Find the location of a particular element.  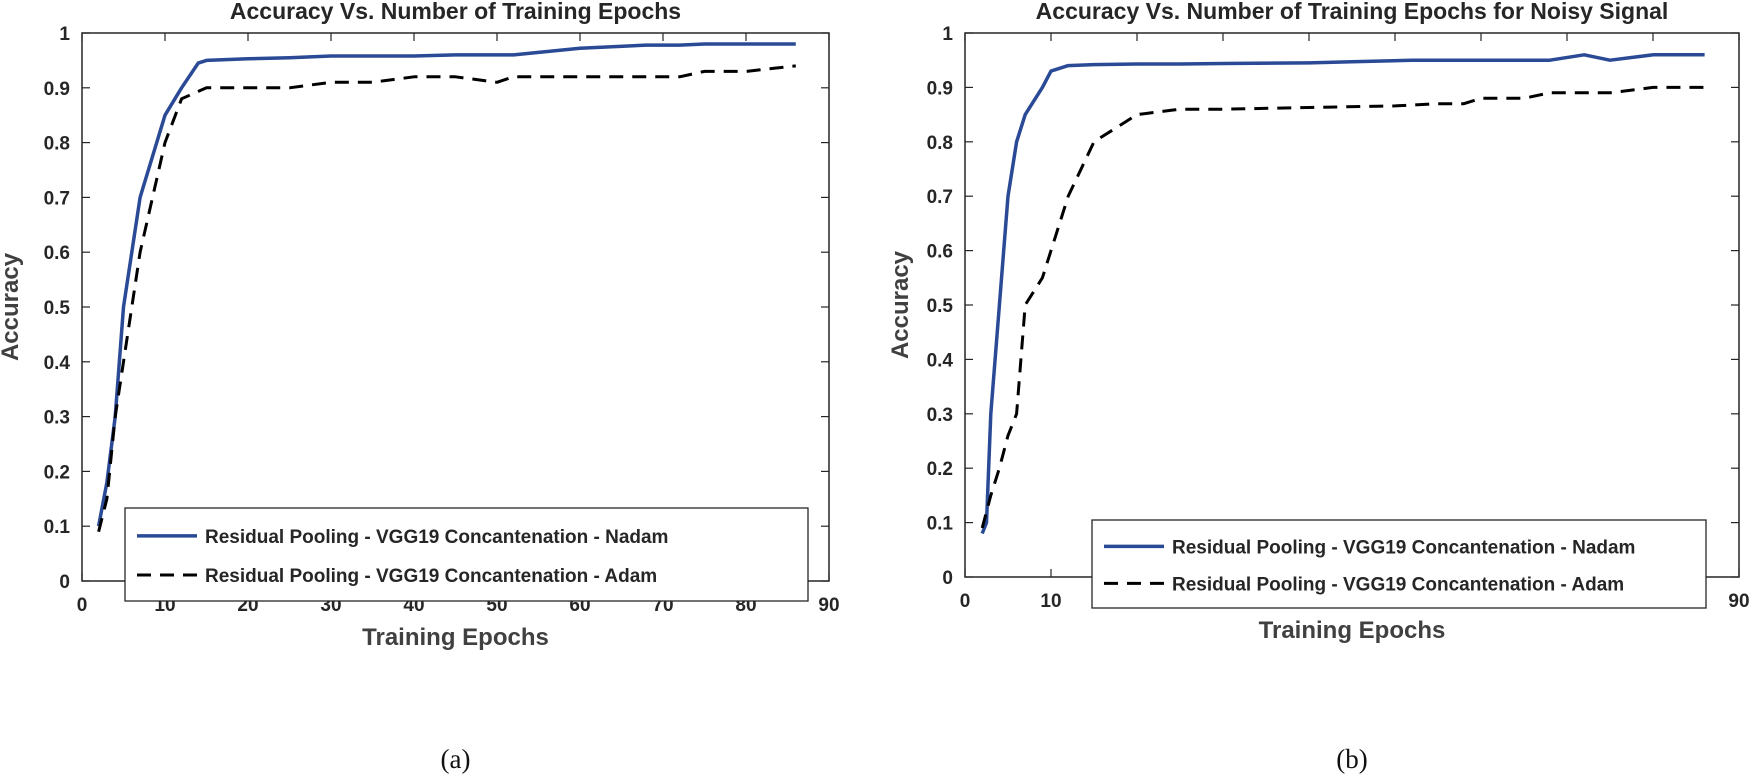

x-tick-label: 10 is located at coordinates (1050, 601).